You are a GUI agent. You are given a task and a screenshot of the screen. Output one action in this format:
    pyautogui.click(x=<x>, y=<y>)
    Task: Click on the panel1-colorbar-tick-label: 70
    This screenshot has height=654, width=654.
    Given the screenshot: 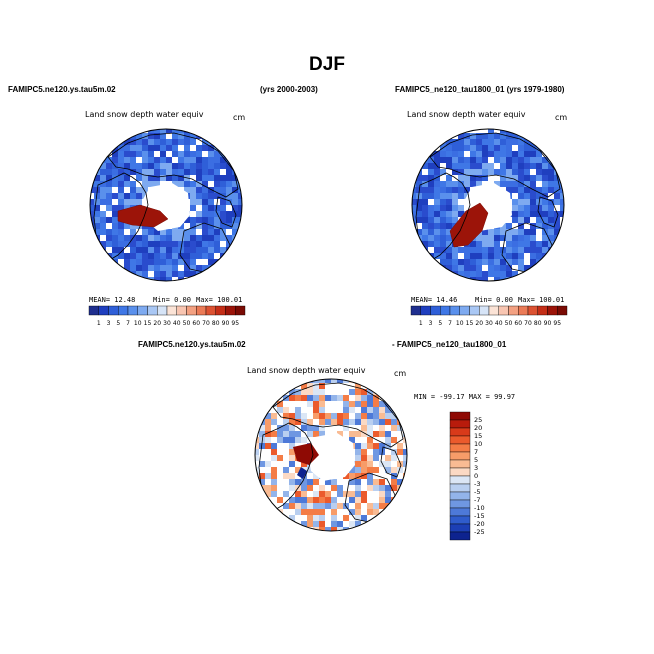 What is the action you would take?
    pyautogui.click(x=206, y=323)
    